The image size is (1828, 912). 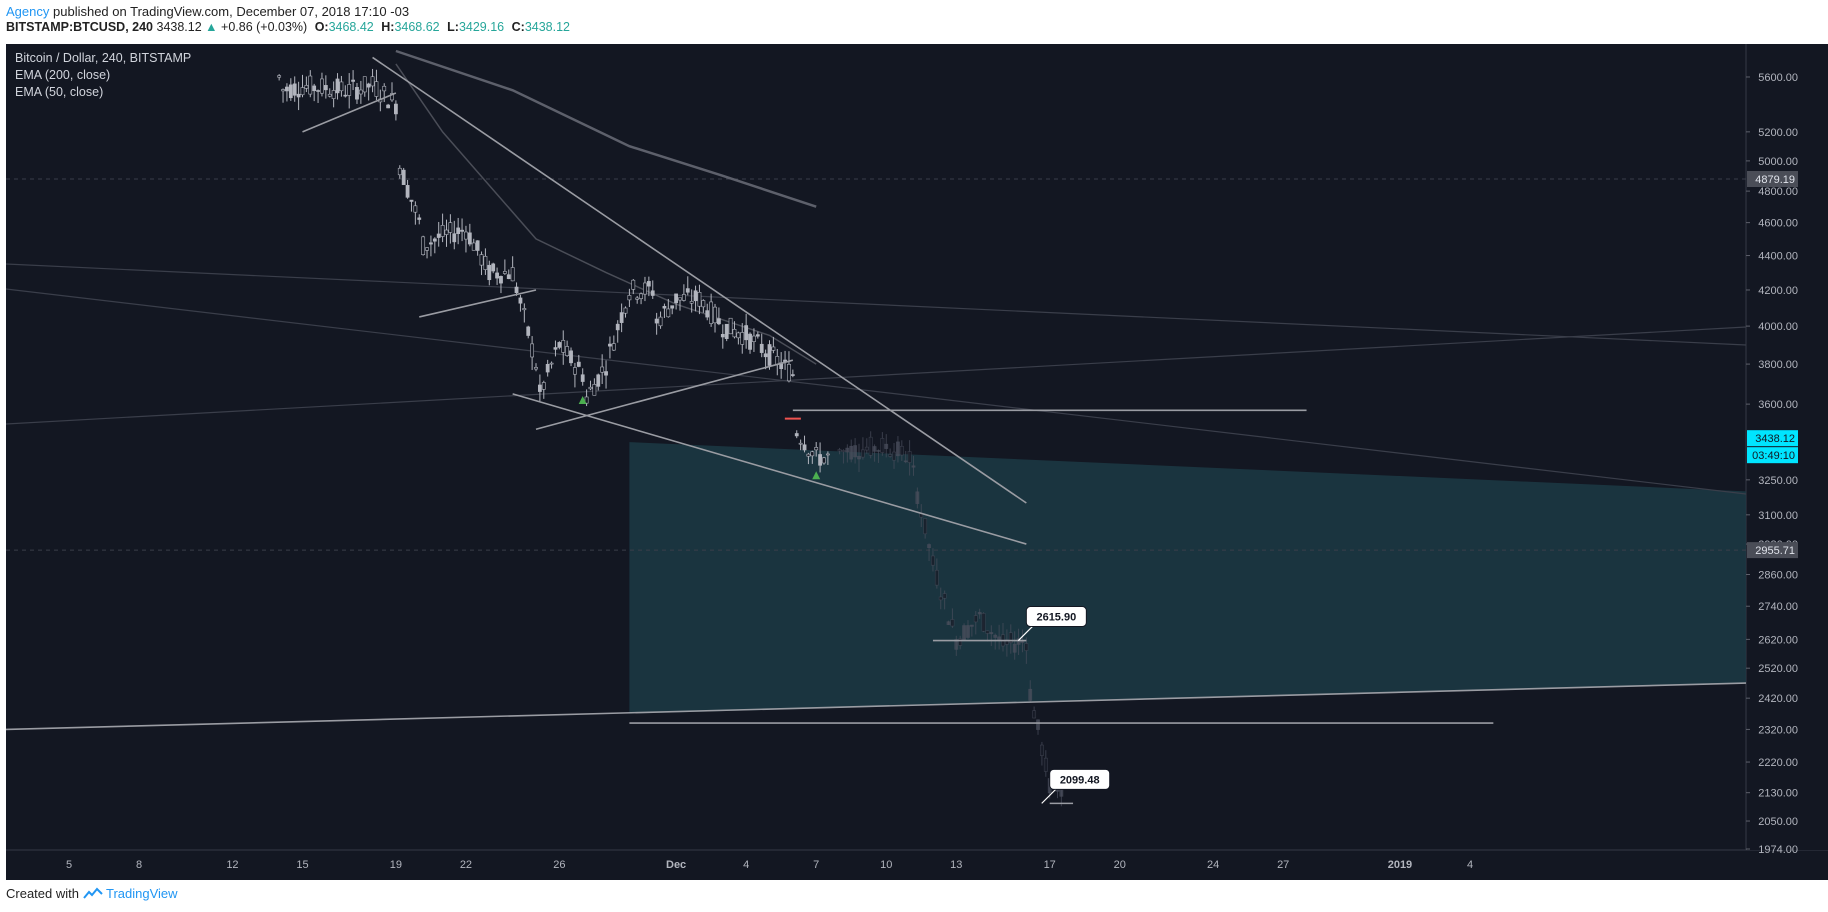 I want to click on y-tick-label: 3600.00, so click(x=1778, y=405).